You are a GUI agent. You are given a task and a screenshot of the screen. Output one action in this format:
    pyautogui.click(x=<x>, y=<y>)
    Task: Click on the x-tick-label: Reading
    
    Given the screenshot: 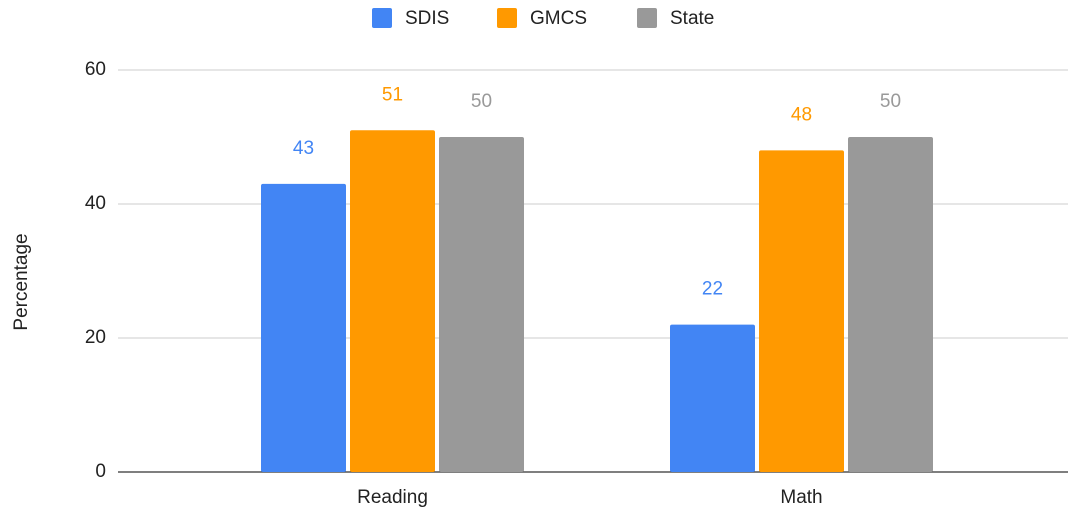 What is the action you would take?
    pyautogui.click(x=392, y=497)
    